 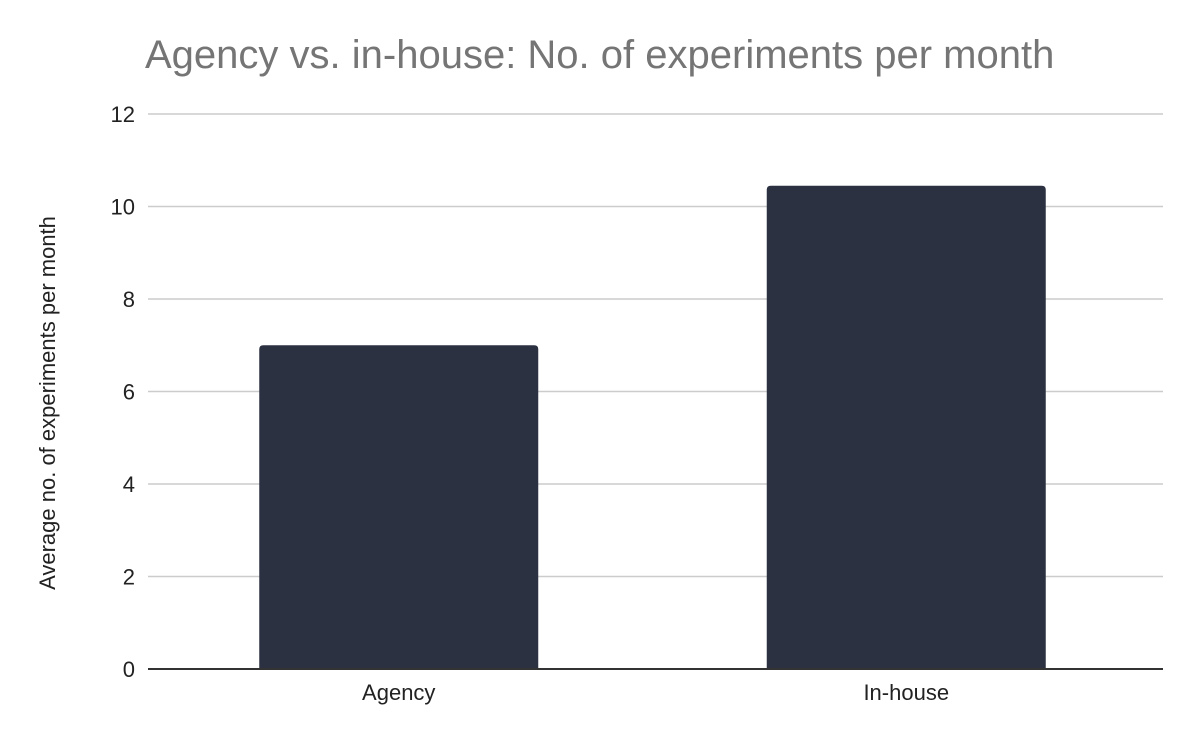 What do you see at coordinates (906, 692) in the screenshot?
I see `x-tick-label: In-house` at bounding box center [906, 692].